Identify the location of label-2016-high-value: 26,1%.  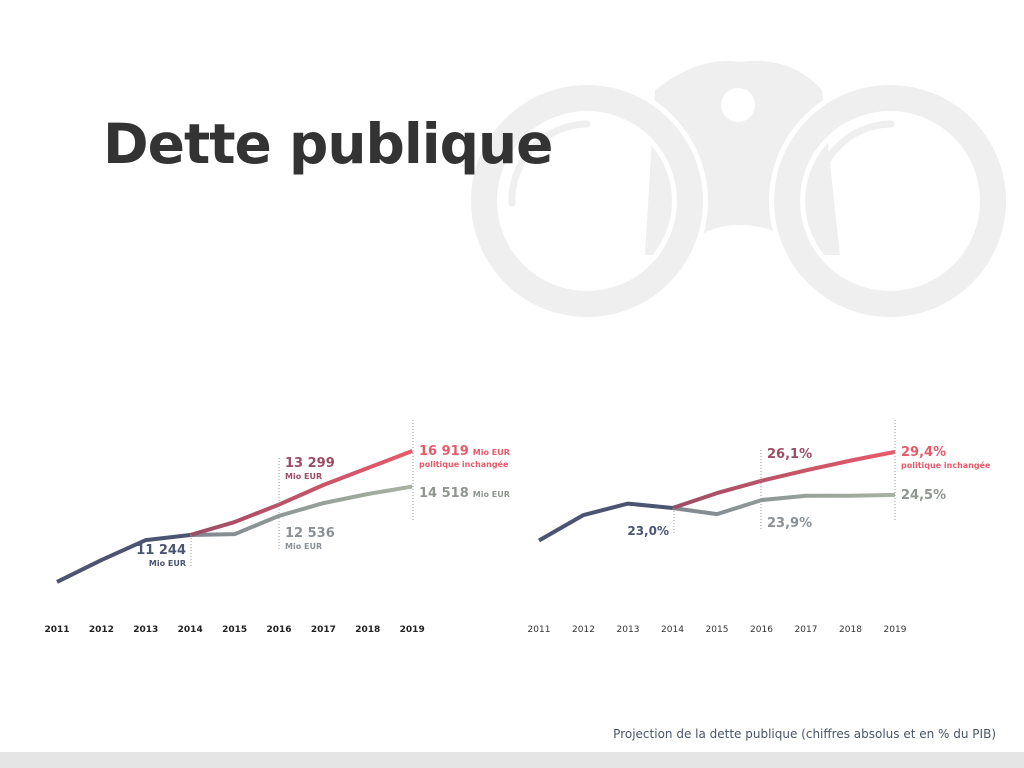
(789, 454).